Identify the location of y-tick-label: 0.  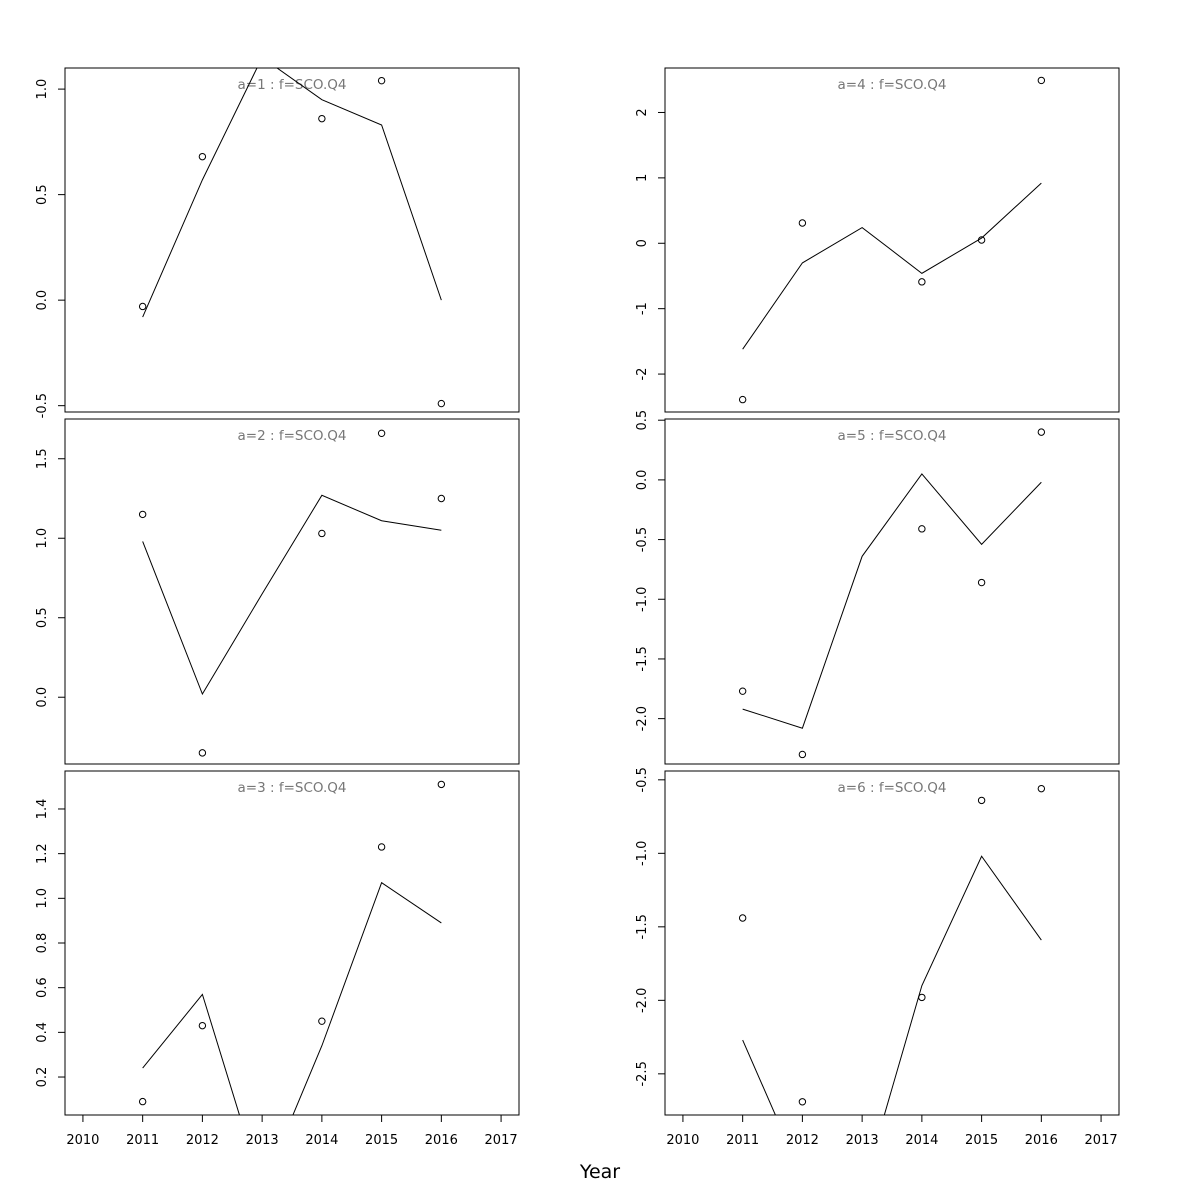
(642, 243).